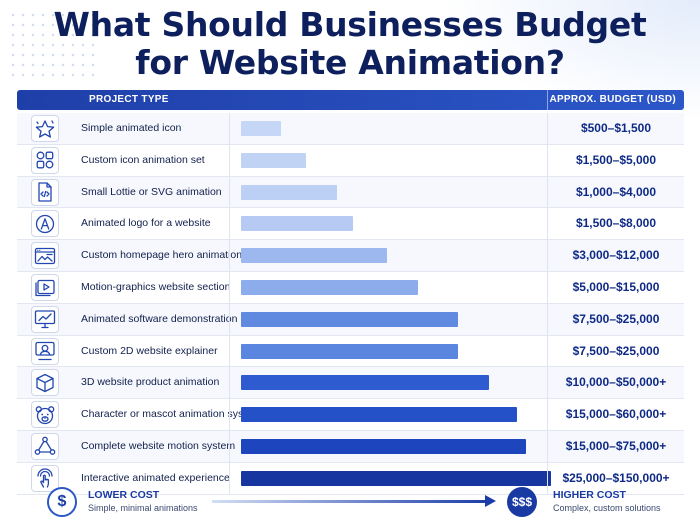 The width and height of the screenshot is (700, 525). What do you see at coordinates (45, 256) in the screenshot?
I see `browser-image-icon` at bounding box center [45, 256].